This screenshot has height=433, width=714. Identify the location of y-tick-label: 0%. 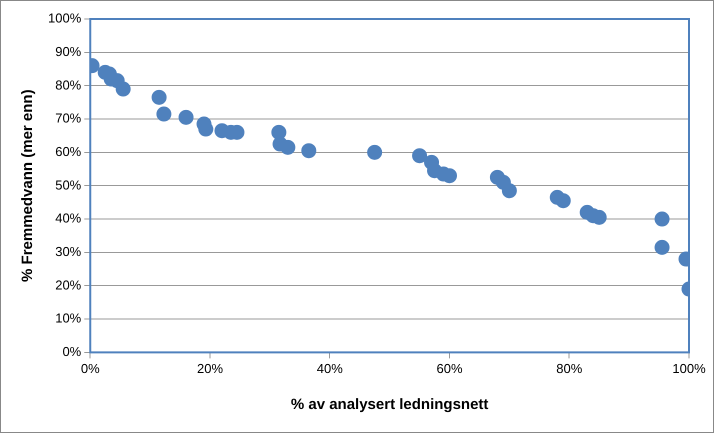
(72, 351).